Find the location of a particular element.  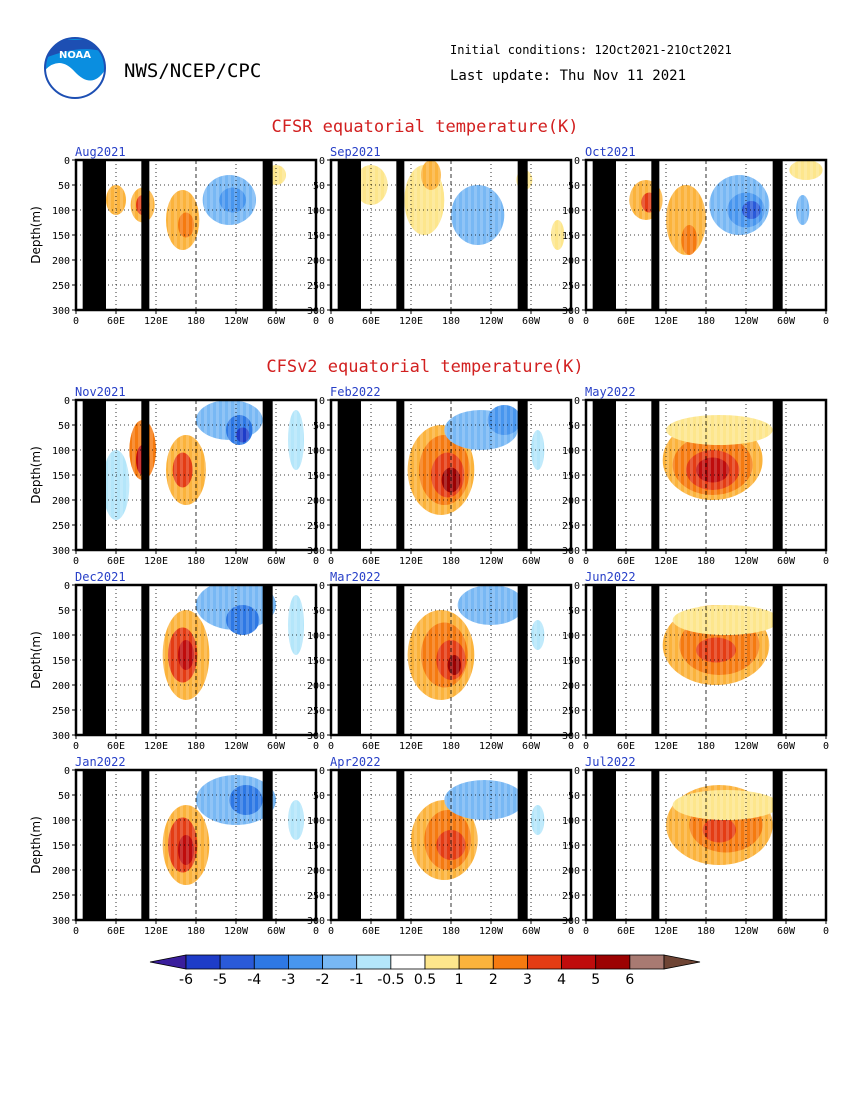

colorbar-label: 0.5 is located at coordinates (425, 980).